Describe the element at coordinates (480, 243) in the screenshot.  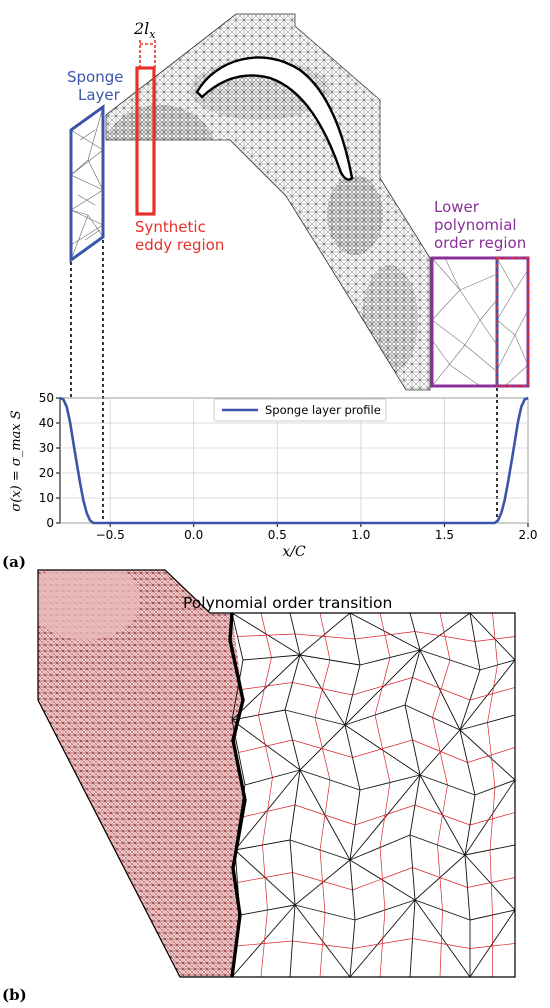
I see `lower-label-line3: order region` at that location.